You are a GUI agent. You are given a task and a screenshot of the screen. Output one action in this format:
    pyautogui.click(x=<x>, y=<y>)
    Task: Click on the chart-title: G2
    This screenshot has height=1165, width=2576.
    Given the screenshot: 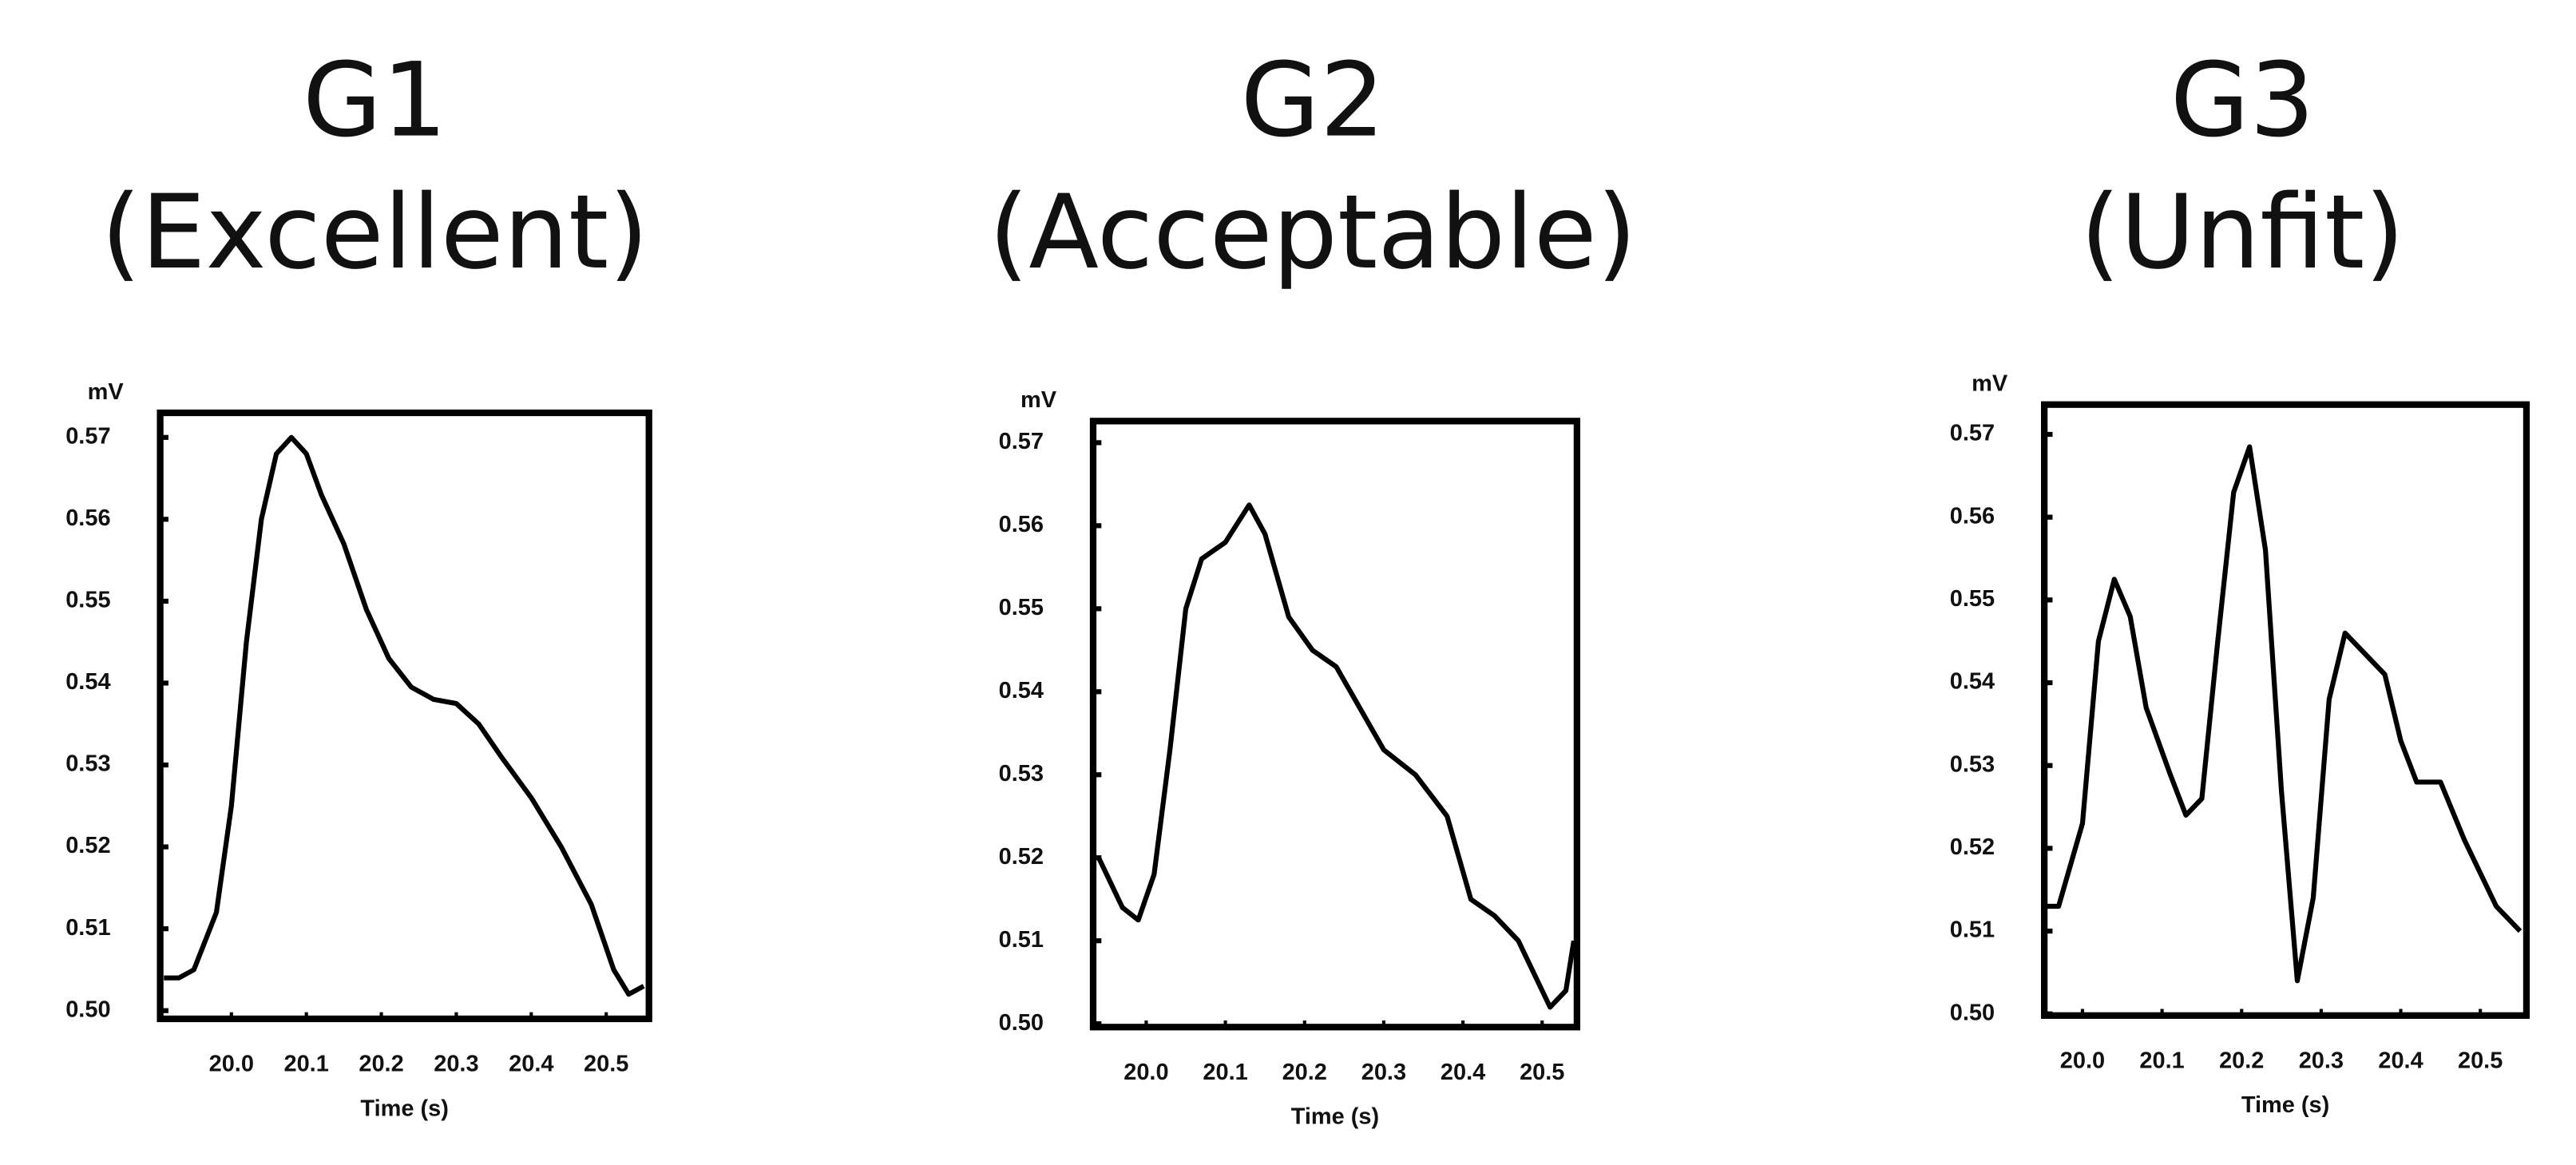 What is the action you would take?
    pyautogui.click(x=1313, y=101)
    